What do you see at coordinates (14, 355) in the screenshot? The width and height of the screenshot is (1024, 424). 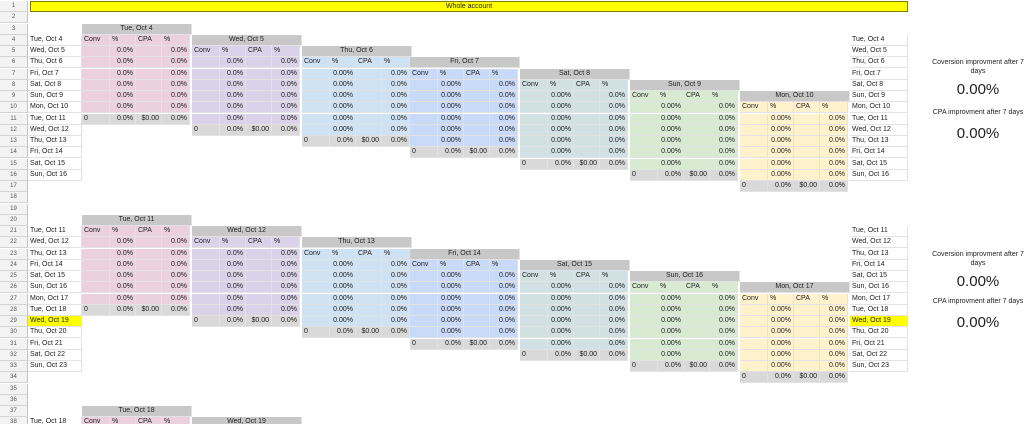 I see `row-header: 32` at bounding box center [14, 355].